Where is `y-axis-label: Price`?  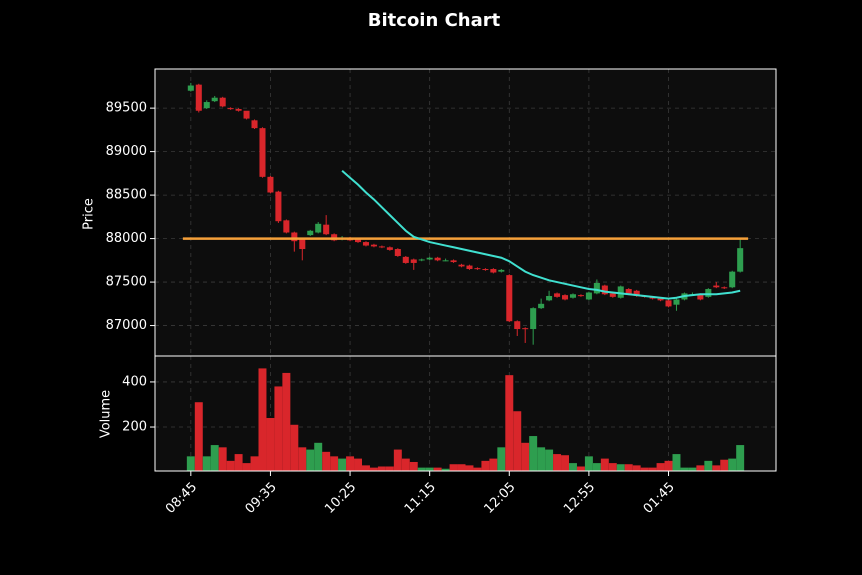
y-axis-label: Price is located at coordinates (89, 214).